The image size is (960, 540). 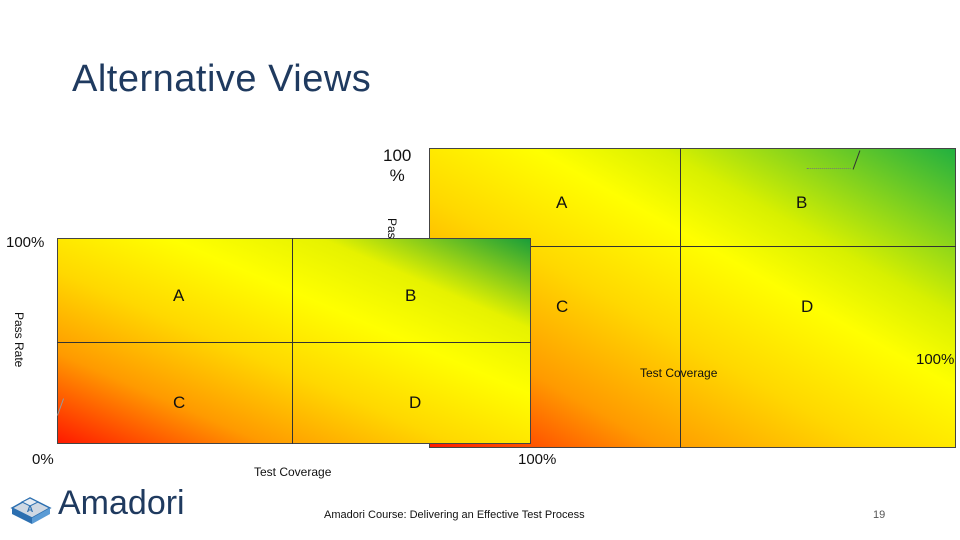 What do you see at coordinates (802, 202) in the screenshot?
I see `back-quadrant-b: B` at bounding box center [802, 202].